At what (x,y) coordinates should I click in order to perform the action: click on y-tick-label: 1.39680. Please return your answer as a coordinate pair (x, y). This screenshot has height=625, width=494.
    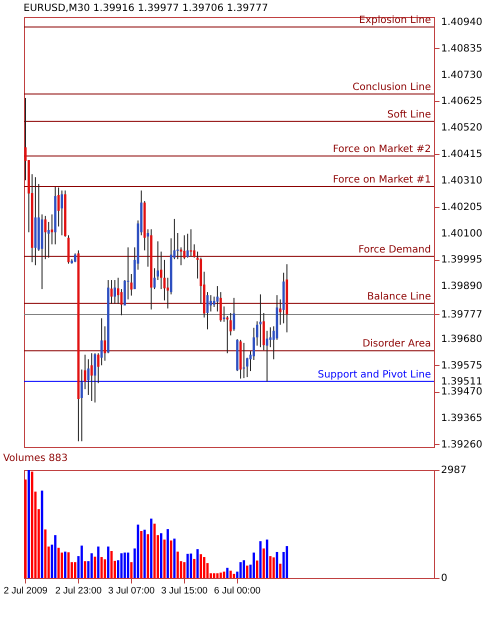
    Looking at the image, I should click on (461, 339).